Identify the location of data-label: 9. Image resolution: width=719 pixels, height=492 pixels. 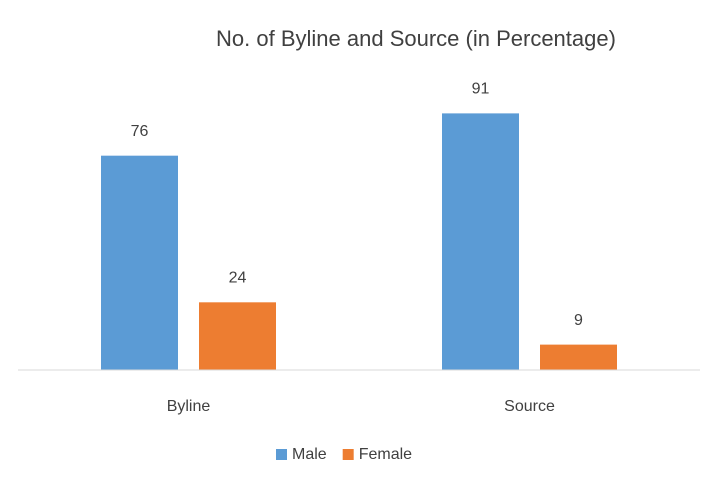
(578, 320).